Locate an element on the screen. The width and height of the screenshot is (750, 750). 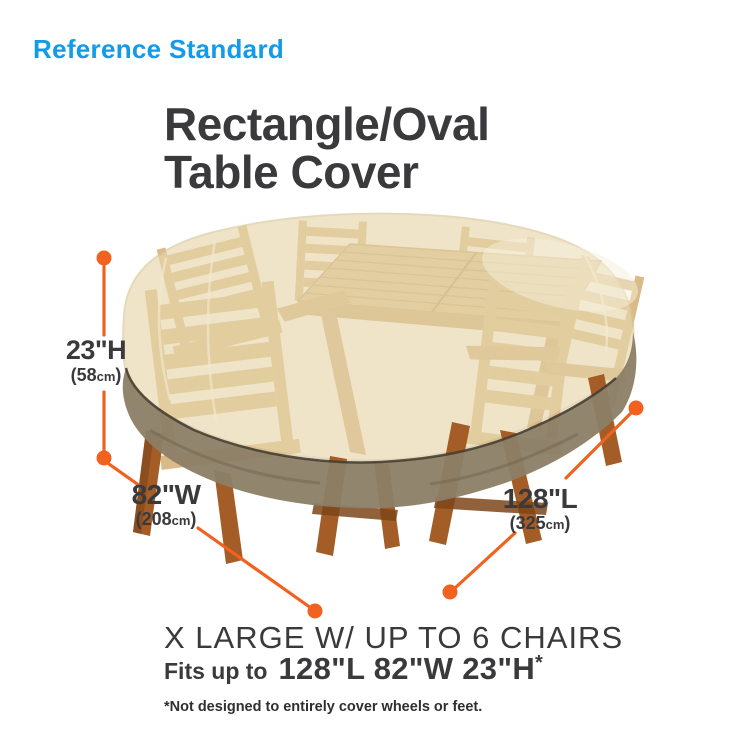
fits-asterisk: * is located at coordinates (539, 663).